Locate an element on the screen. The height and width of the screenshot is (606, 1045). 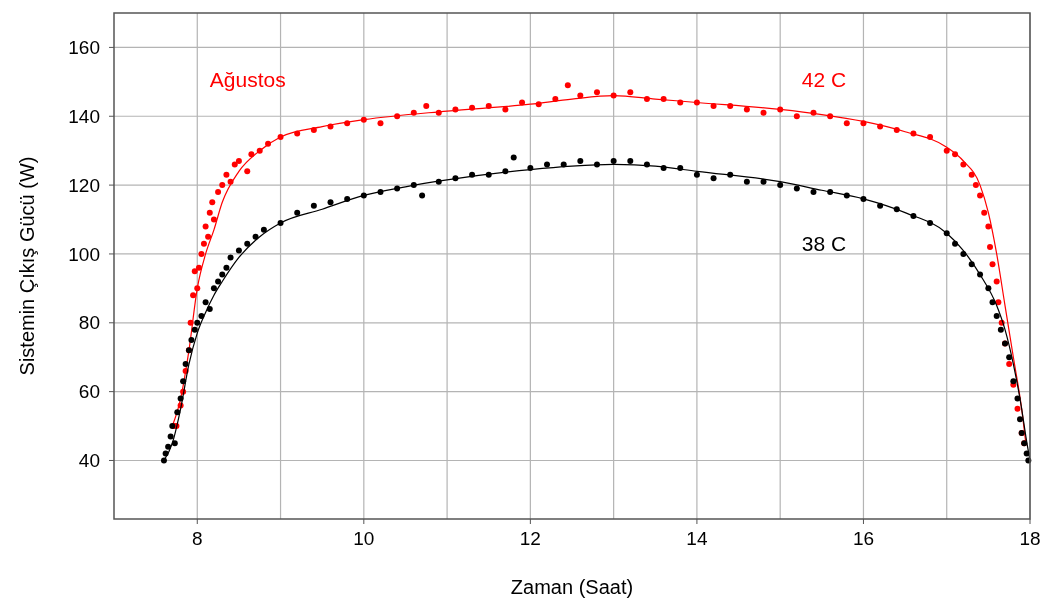
annotation: Ağustos is located at coordinates (247, 80).